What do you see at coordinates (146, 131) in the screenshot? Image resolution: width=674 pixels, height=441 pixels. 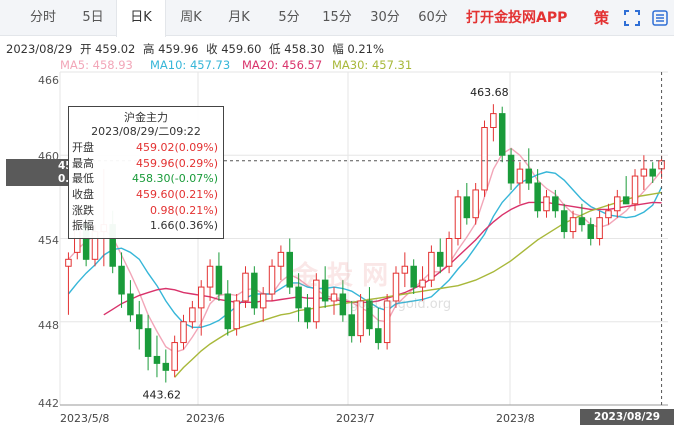 I see `tooltip-date: 2023/08/29/二09:22` at bounding box center [146, 131].